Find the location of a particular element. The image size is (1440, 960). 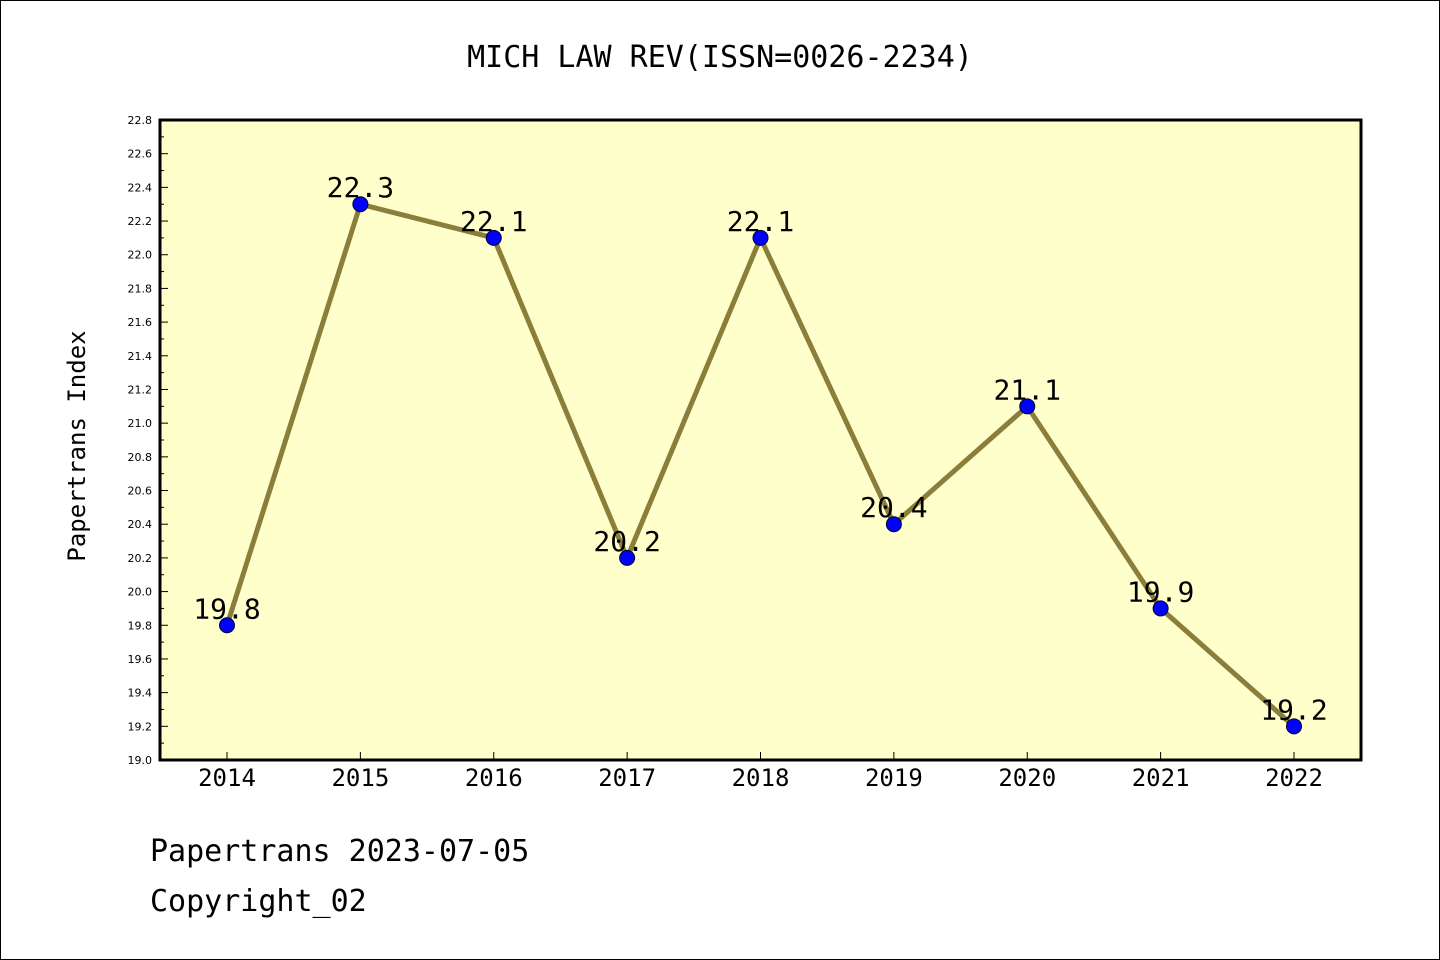

x-tick-label: 2022 is located at coordinates (1294, 778).